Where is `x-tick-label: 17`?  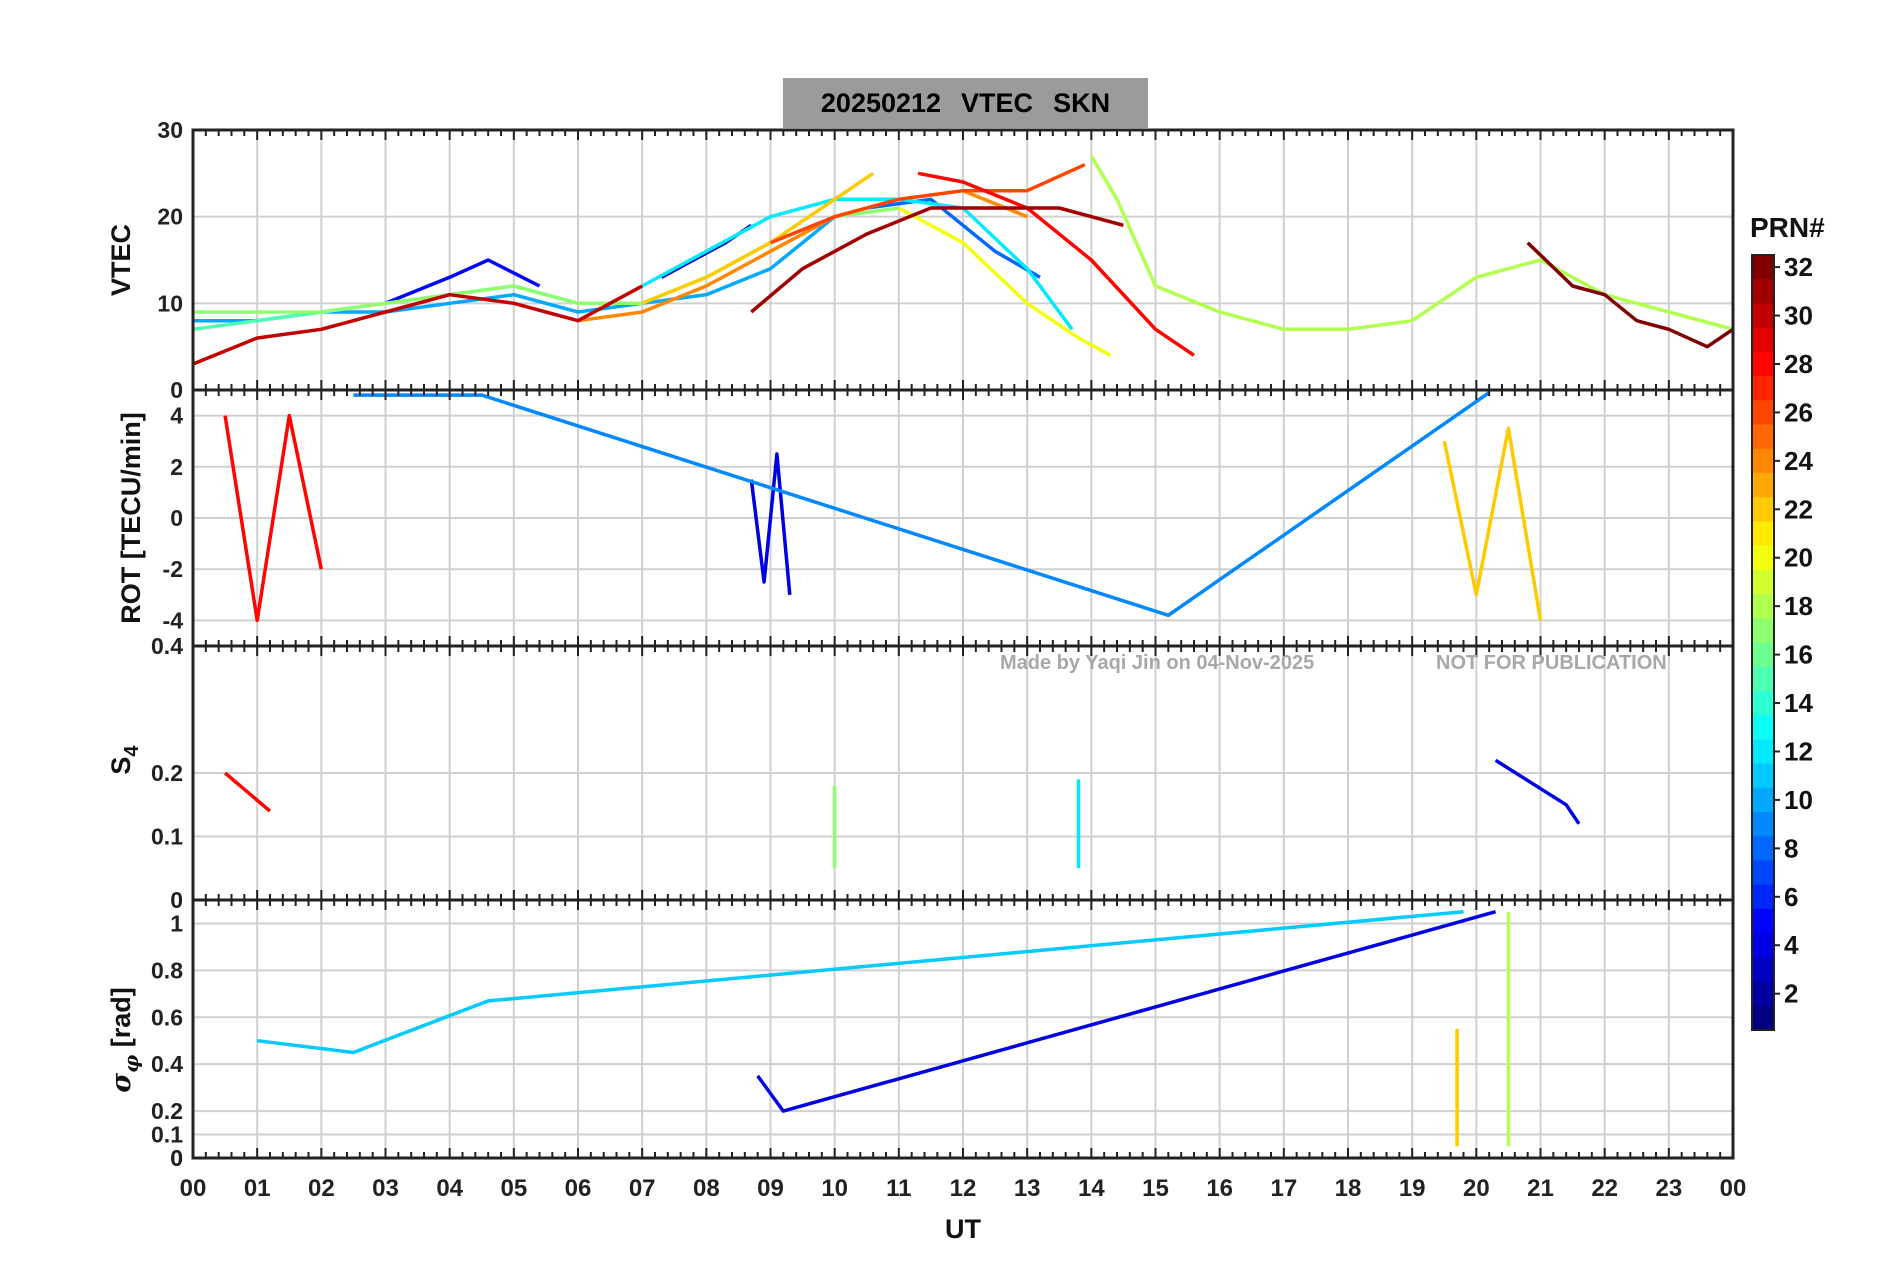
x-tick-label: 17 is located at coordinates (1283, 1188).